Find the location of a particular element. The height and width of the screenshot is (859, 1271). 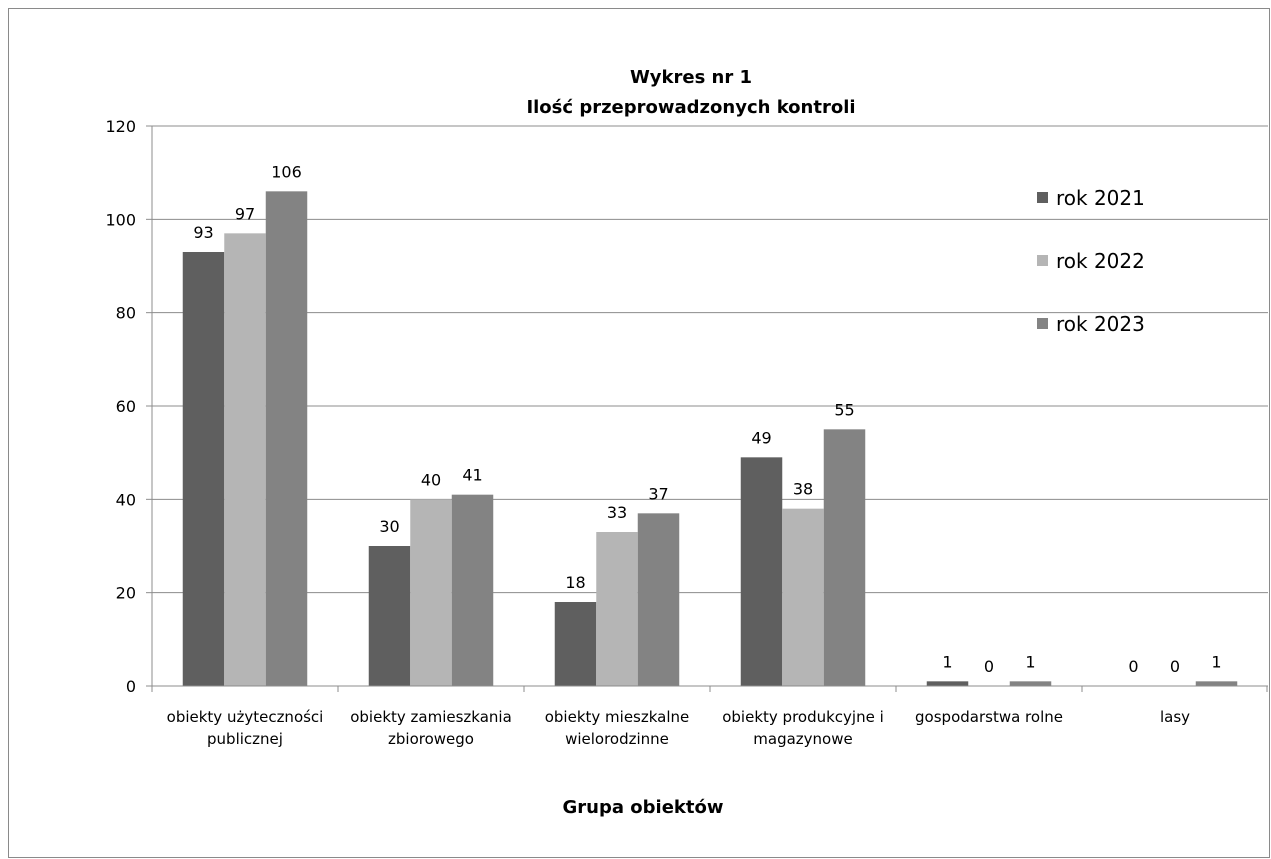

y-tick-label: 120 is located at coordinates (120, 126).